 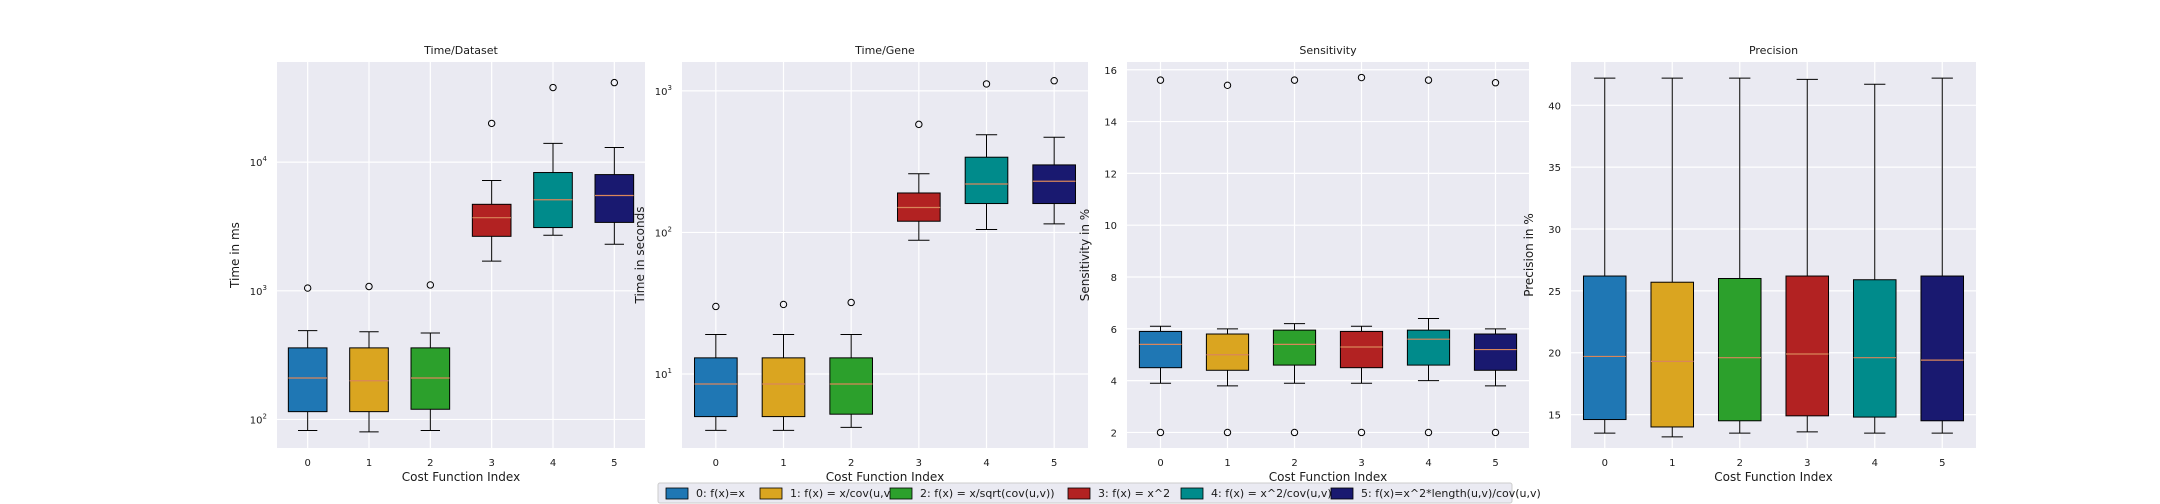 What do you see at coordinates (1554, 230) in the screenshot?
I see `y-tick-label: 30` at bounding box center [1554, 230].